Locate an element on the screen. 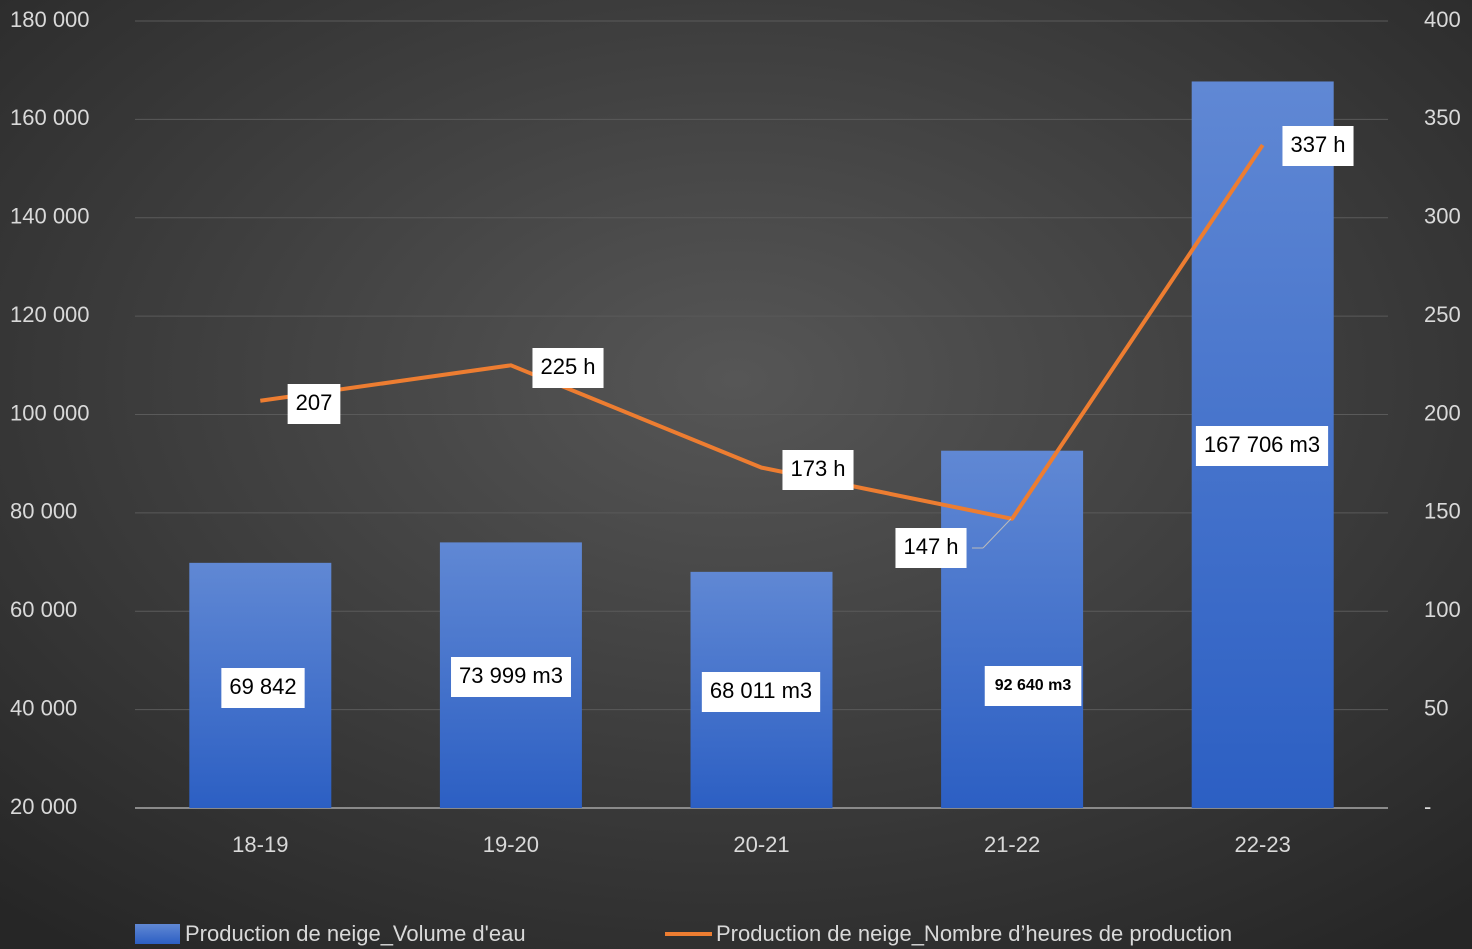 The width and height of the screenshot is (1472, 949). data-label: 337 h is located at coordinates (1317, 144).